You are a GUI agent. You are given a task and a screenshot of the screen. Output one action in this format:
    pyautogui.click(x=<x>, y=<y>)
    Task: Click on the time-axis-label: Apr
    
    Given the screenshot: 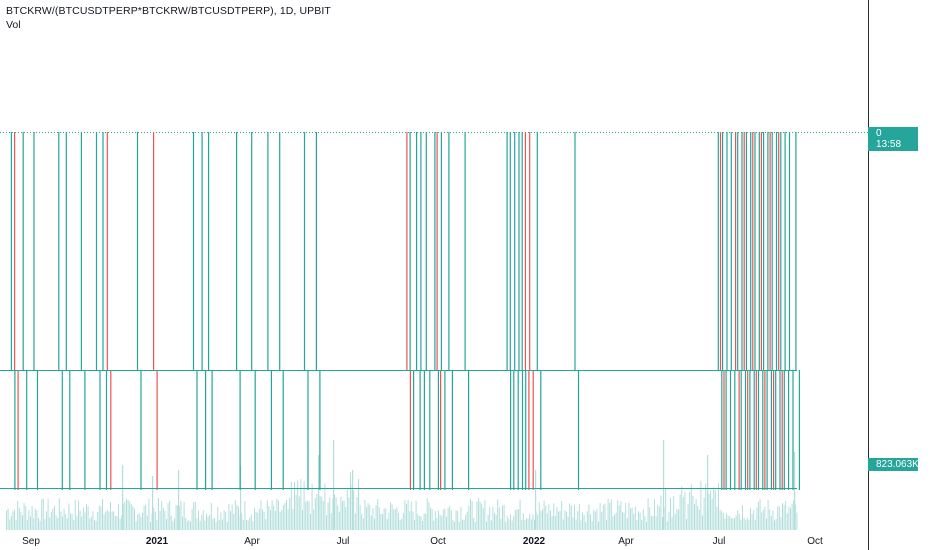 What is the action you would take?
    pyautogui.click(x=252, y=541)
    